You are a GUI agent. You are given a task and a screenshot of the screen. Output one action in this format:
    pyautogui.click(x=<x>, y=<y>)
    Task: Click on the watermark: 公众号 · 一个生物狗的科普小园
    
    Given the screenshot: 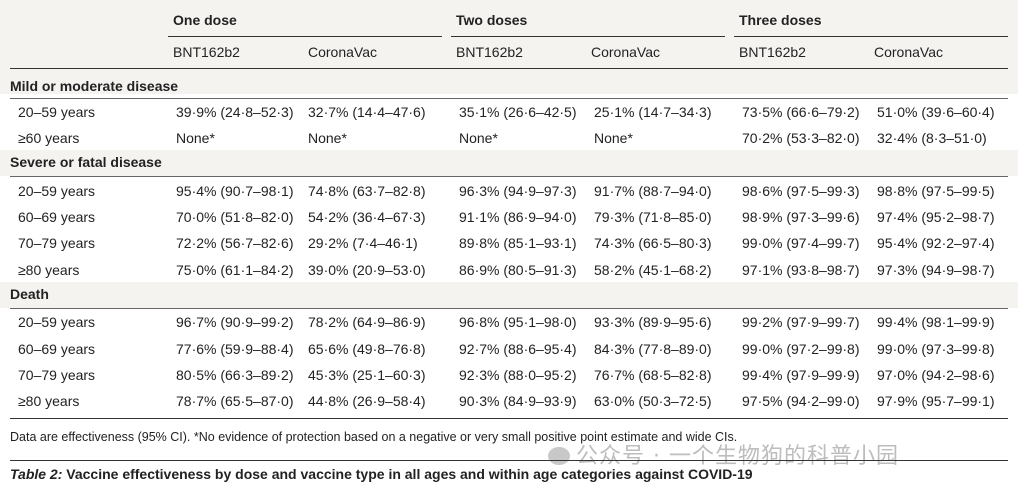 What is the action you would take?
    pyautogui.click(x=723, y=454)
    